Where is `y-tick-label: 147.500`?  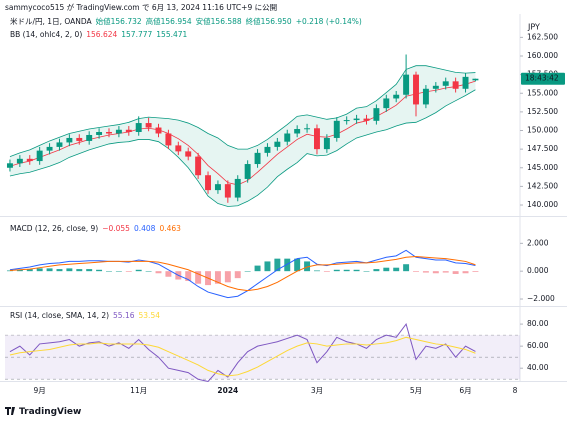
y-tick-label: 147.500 is located at coordinates (542, 148).